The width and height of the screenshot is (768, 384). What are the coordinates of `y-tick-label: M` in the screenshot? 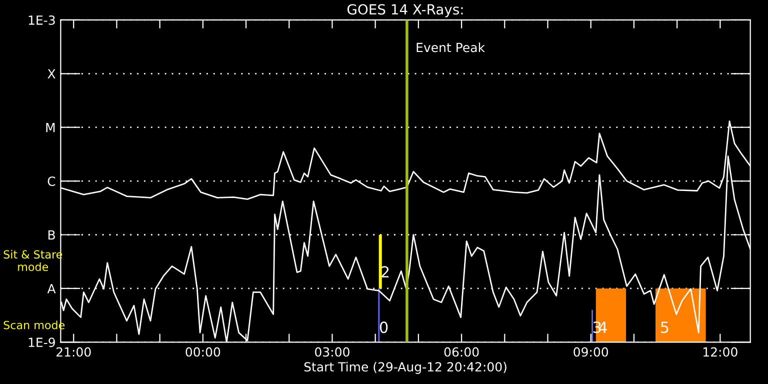 It's located at (50, 127).